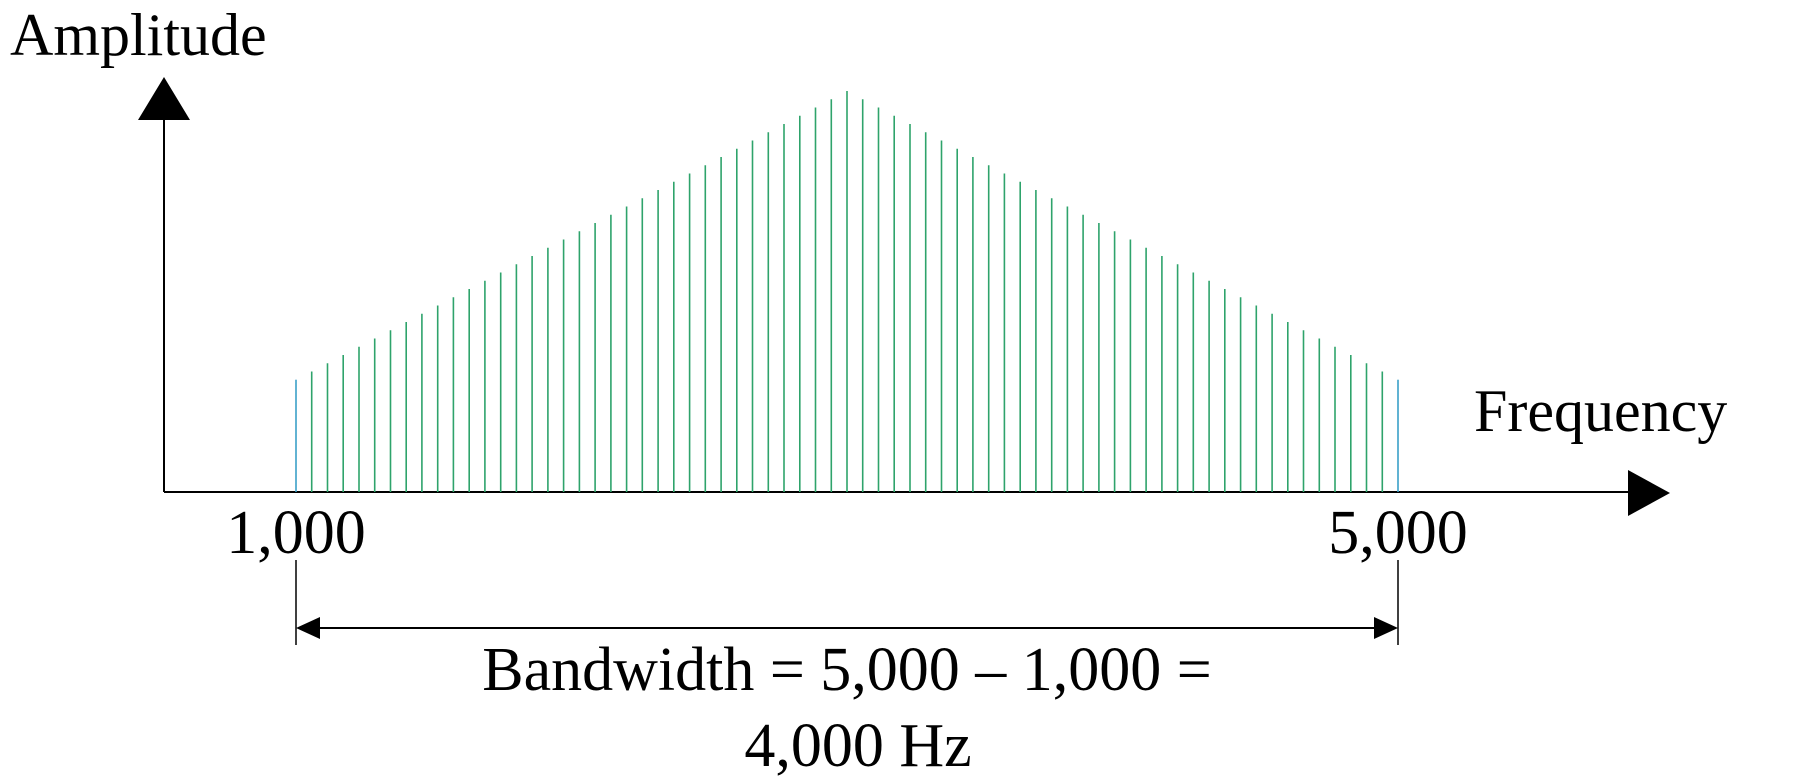 The image size is (1801, 777). I want to click on x-axis-arrowhead, so click(1649, 493).